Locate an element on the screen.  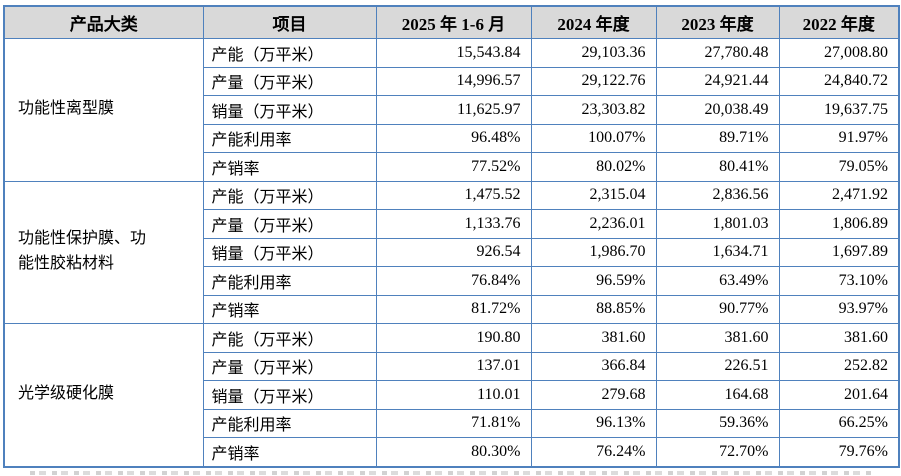
value-cell: 137.01 is located at coordinates (453, 366).